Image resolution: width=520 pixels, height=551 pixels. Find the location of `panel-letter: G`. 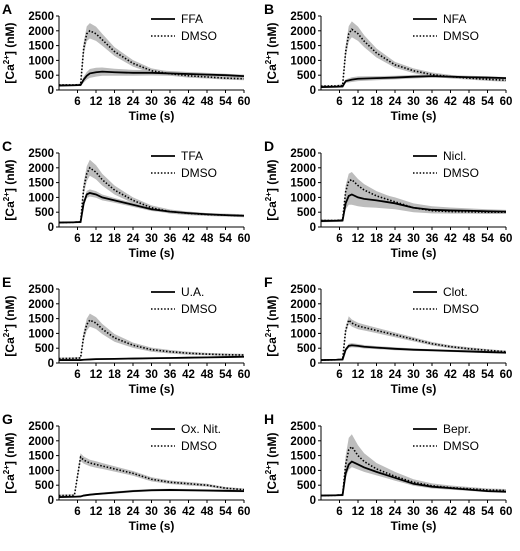

panel-letter: G is located at coordinates (7, 419).